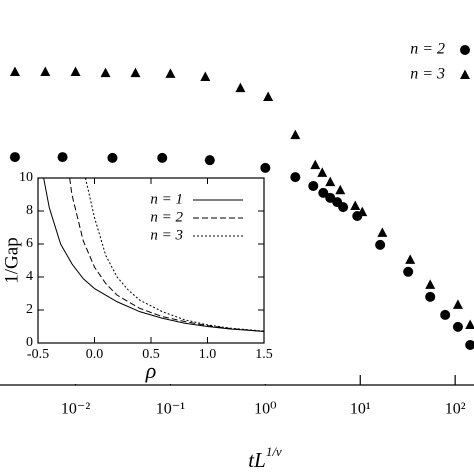 The width and height of the screenshot is (474, 474). Describe the element at coordinates (95, 354) in the screenshot. I see `x-tick-label: 0.0` at that location.